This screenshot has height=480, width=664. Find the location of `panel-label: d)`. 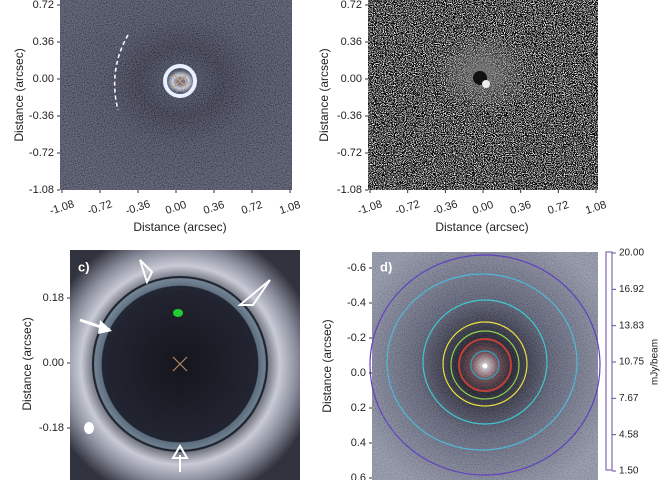

panel-label: d) is located at coordinates (386, 266).